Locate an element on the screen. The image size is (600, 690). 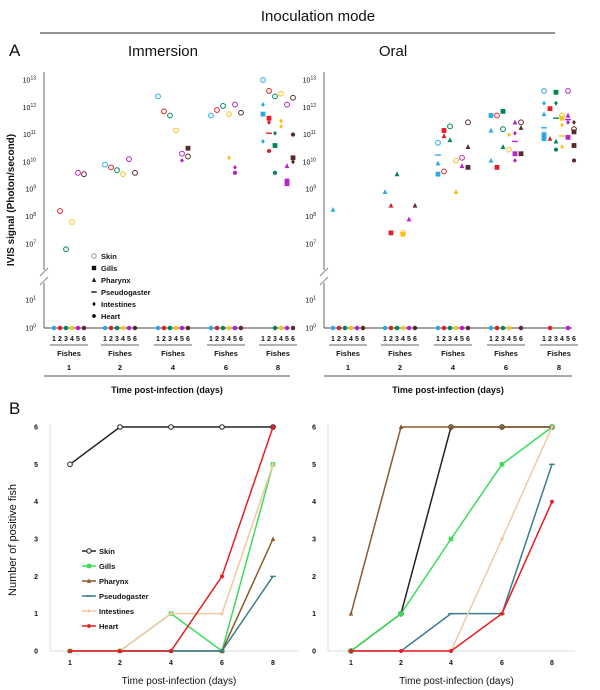
legend-b-label-heart: Heart is located at coordinates (109, 626).